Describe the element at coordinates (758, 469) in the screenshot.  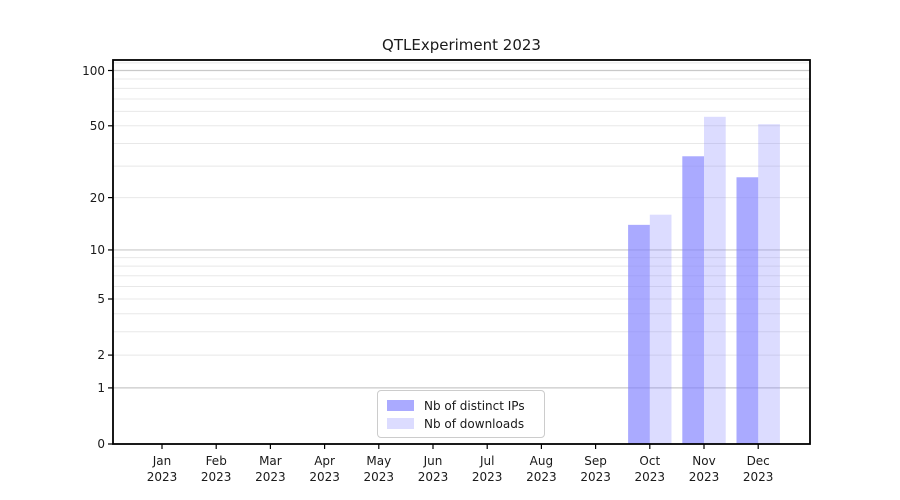
I see `x-tick-label-dec: Dec 2023` at that location.